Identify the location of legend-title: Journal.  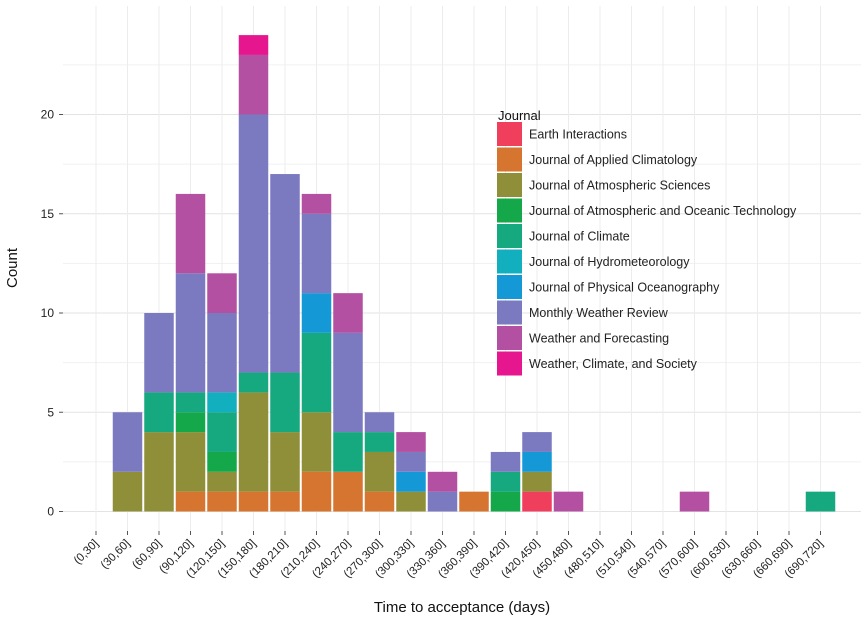
(519, 115).